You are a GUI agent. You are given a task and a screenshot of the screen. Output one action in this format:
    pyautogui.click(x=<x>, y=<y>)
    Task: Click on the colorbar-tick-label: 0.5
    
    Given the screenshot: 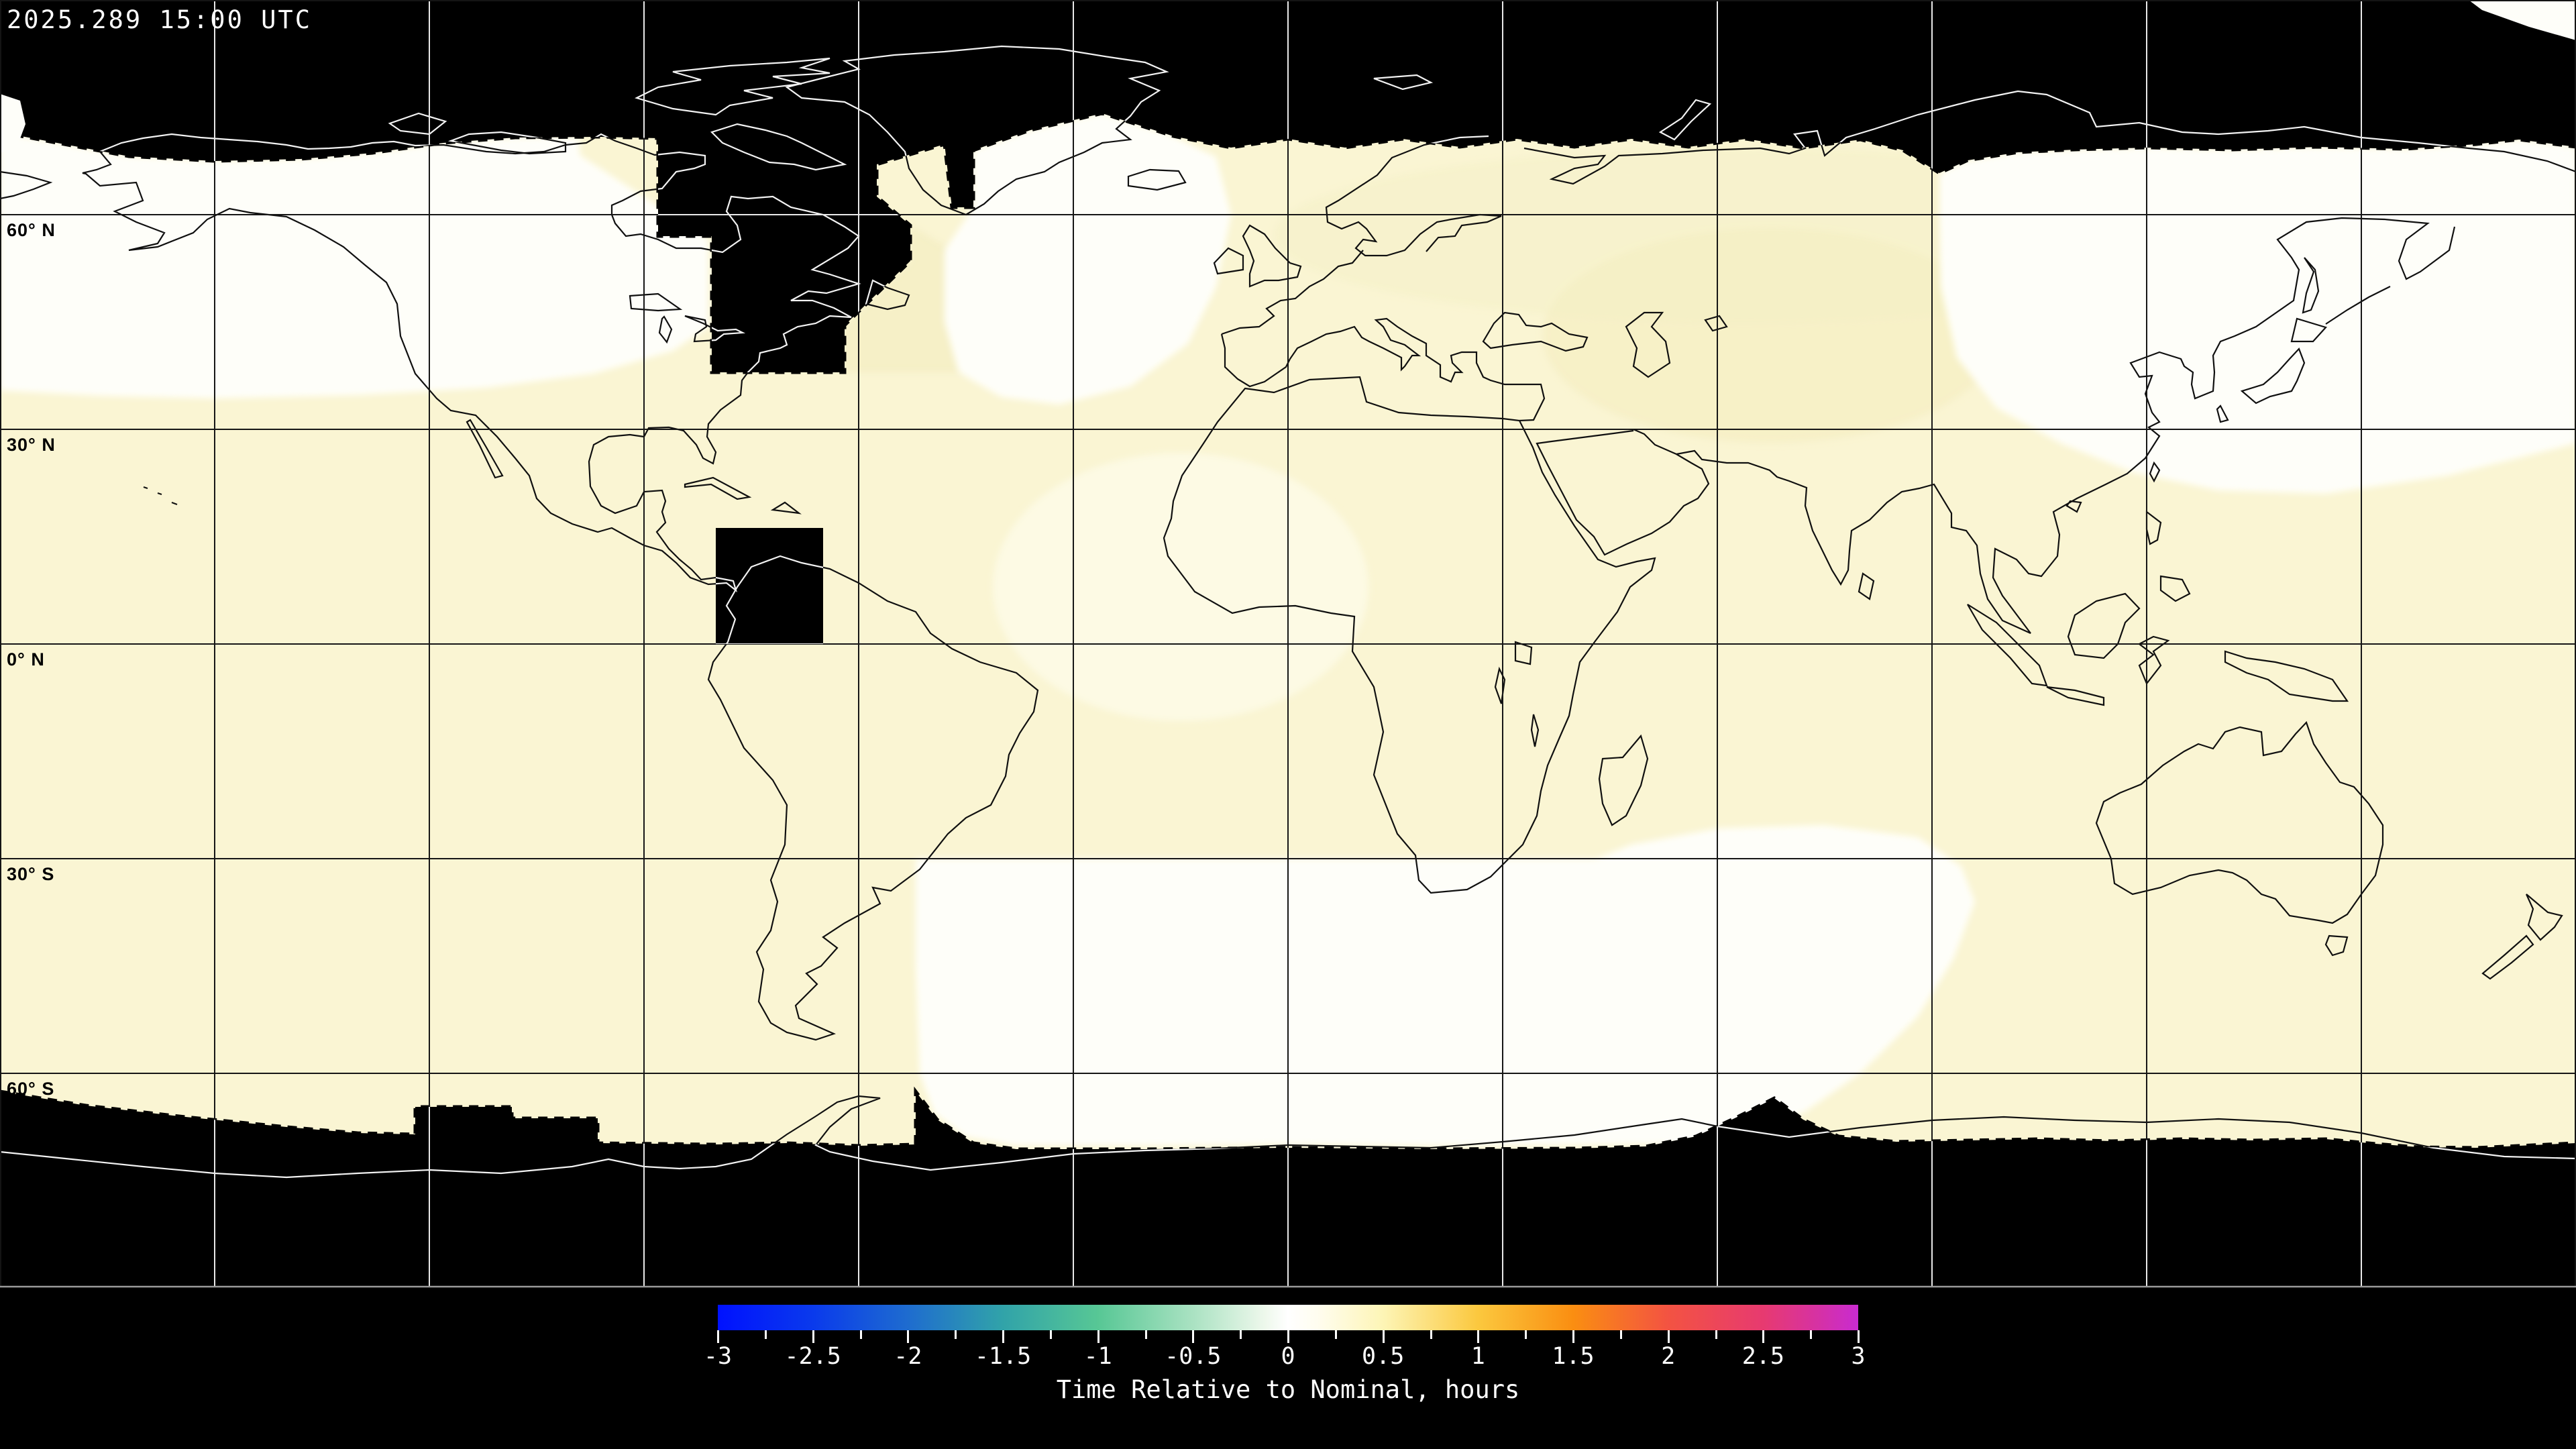 What is the action you would take?
    pyautogui.click(x=1383, y=1356)
    